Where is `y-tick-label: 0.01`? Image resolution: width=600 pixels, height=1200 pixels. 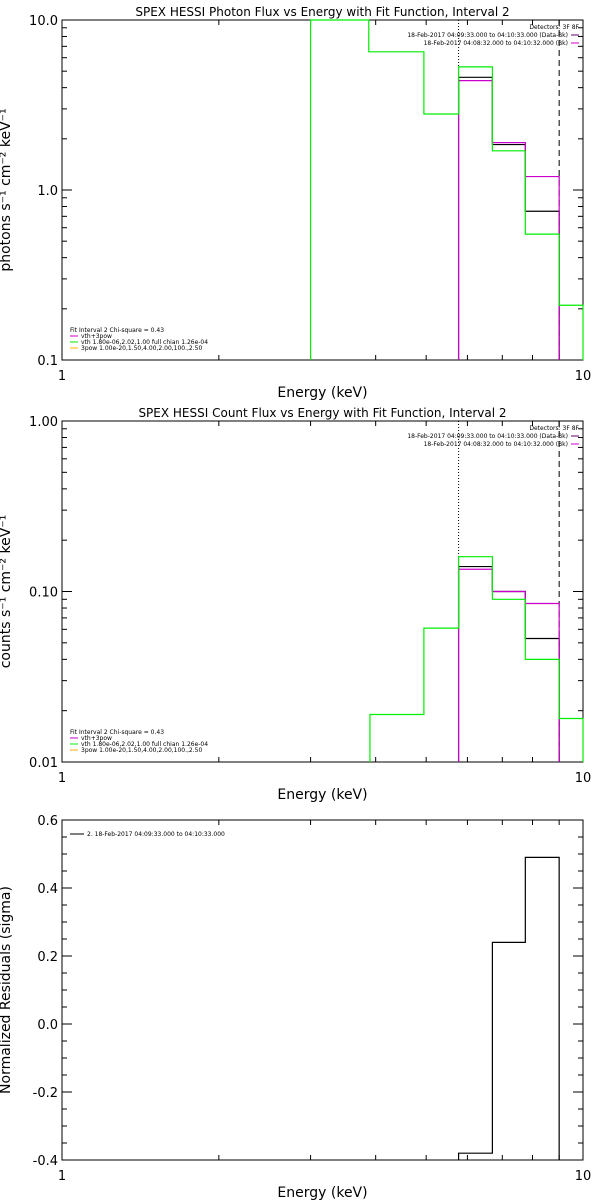
y-tick-label: 0.01 is located at coordinates (43, 763).